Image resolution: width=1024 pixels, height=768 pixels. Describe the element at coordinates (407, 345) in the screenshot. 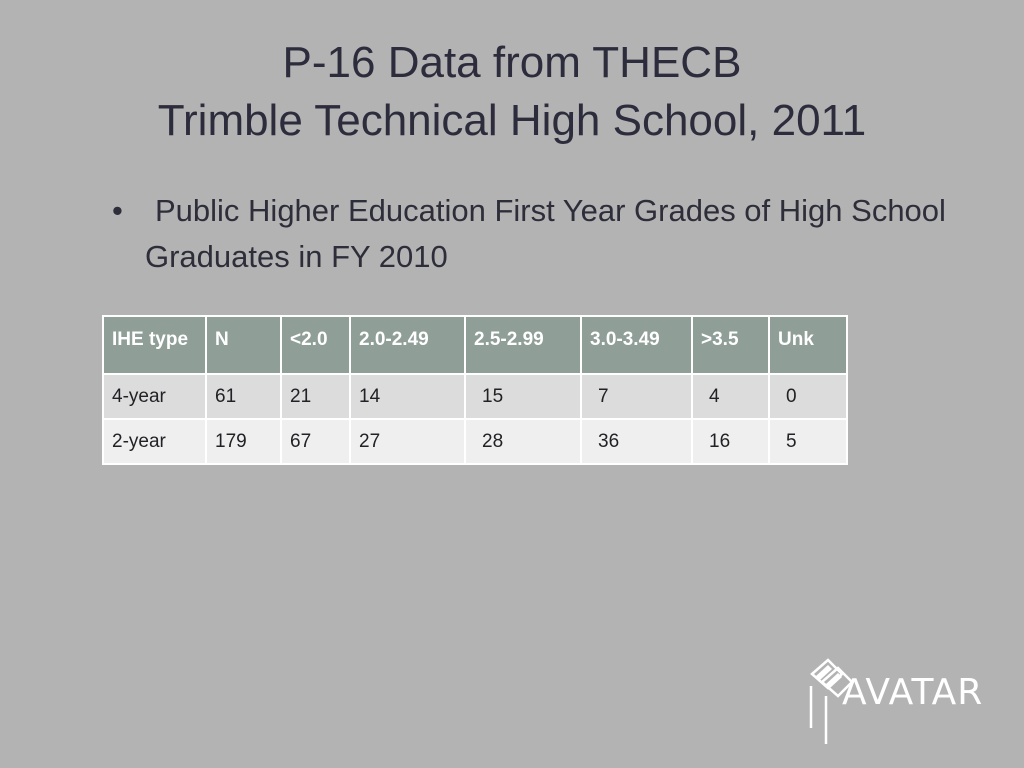

I see `header-2-0-2-49: 2.0-2.49` at that location.